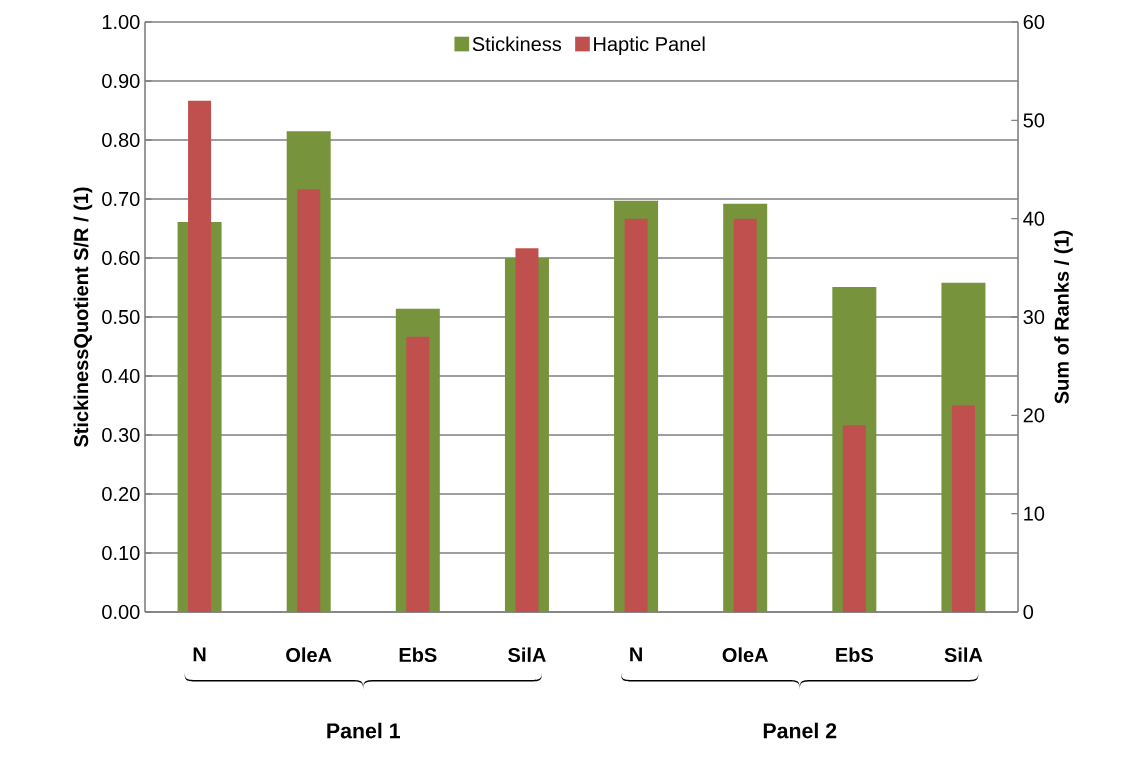 The height and width of the screenshot is (757, 1137). I want to click on y-tick-label: 0.90, so click(121, 81).